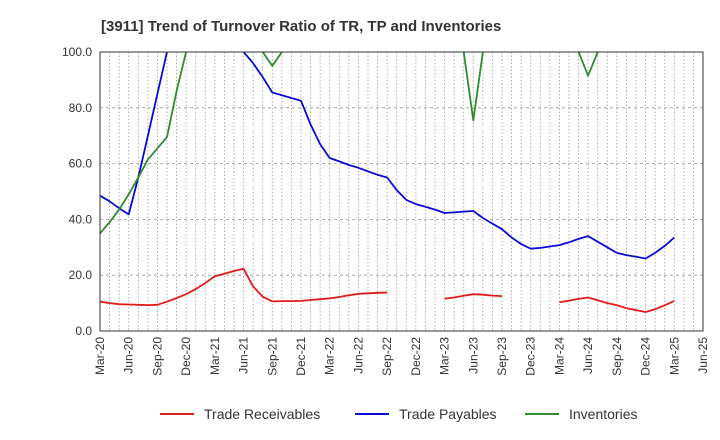 The height and width of the screenshot is (440, 720). I want to click on x-tick-label: Sep-23, so click(502, 356).